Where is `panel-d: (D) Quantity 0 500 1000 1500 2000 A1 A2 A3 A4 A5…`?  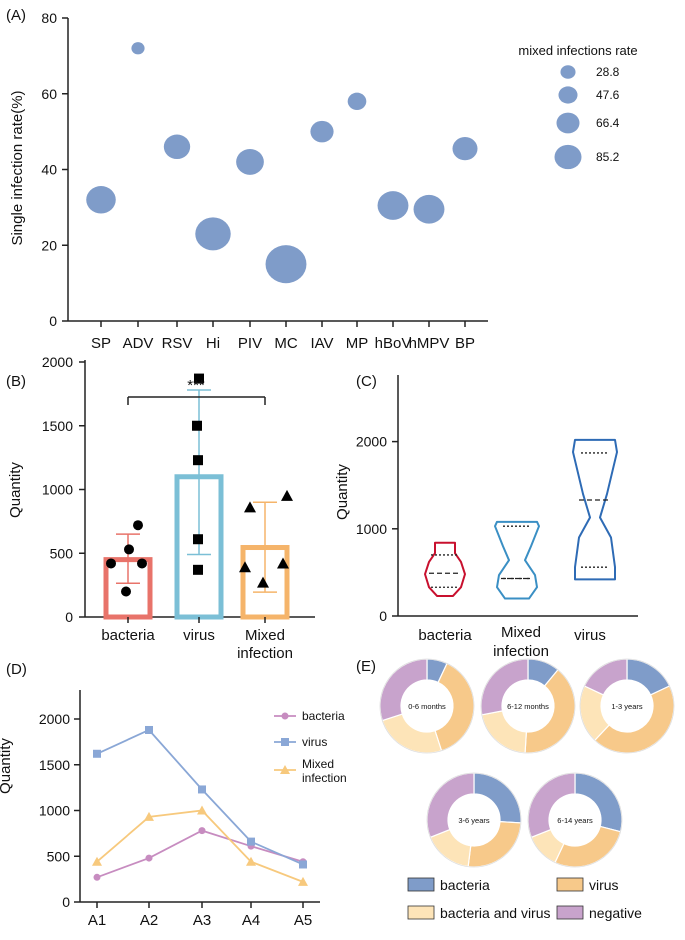 panel-d: (D) Quantity 0 500 1000 1500 2000 A1 A2 A3 A4 A5… is located at coordinates (173, 795).